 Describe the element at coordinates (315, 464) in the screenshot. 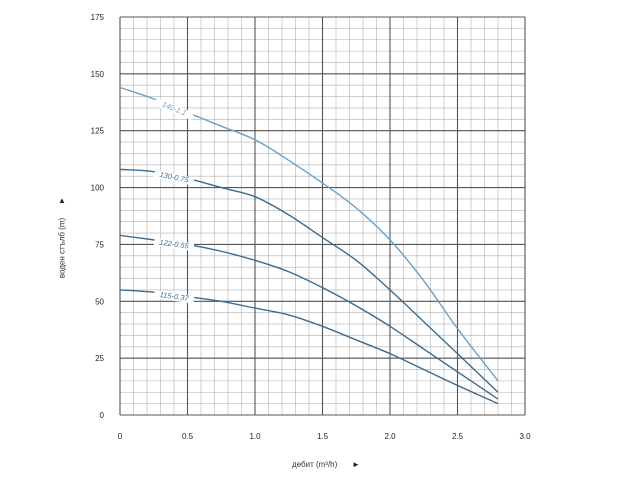

I see `x-axis-title: дебит (m³/h)` at that location.